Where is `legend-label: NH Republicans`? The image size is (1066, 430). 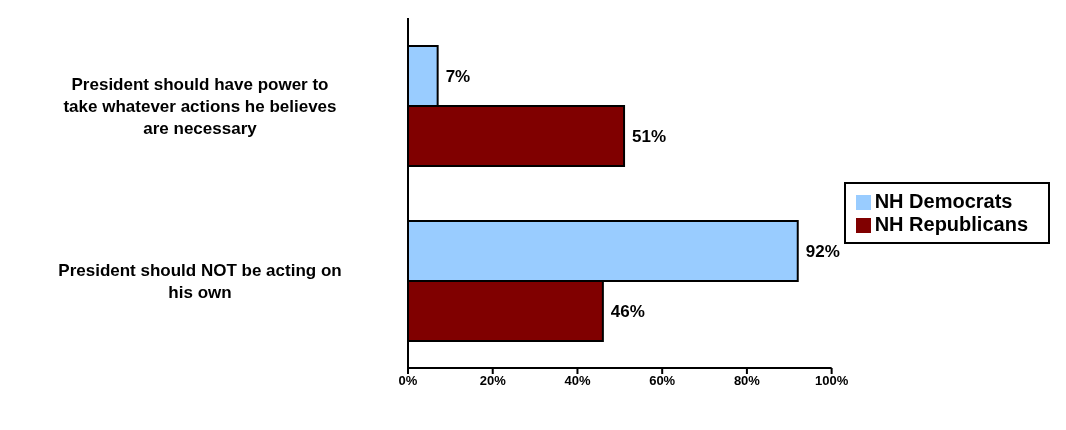 legend-label: NH Republicans is located at coordinates (951, 224).